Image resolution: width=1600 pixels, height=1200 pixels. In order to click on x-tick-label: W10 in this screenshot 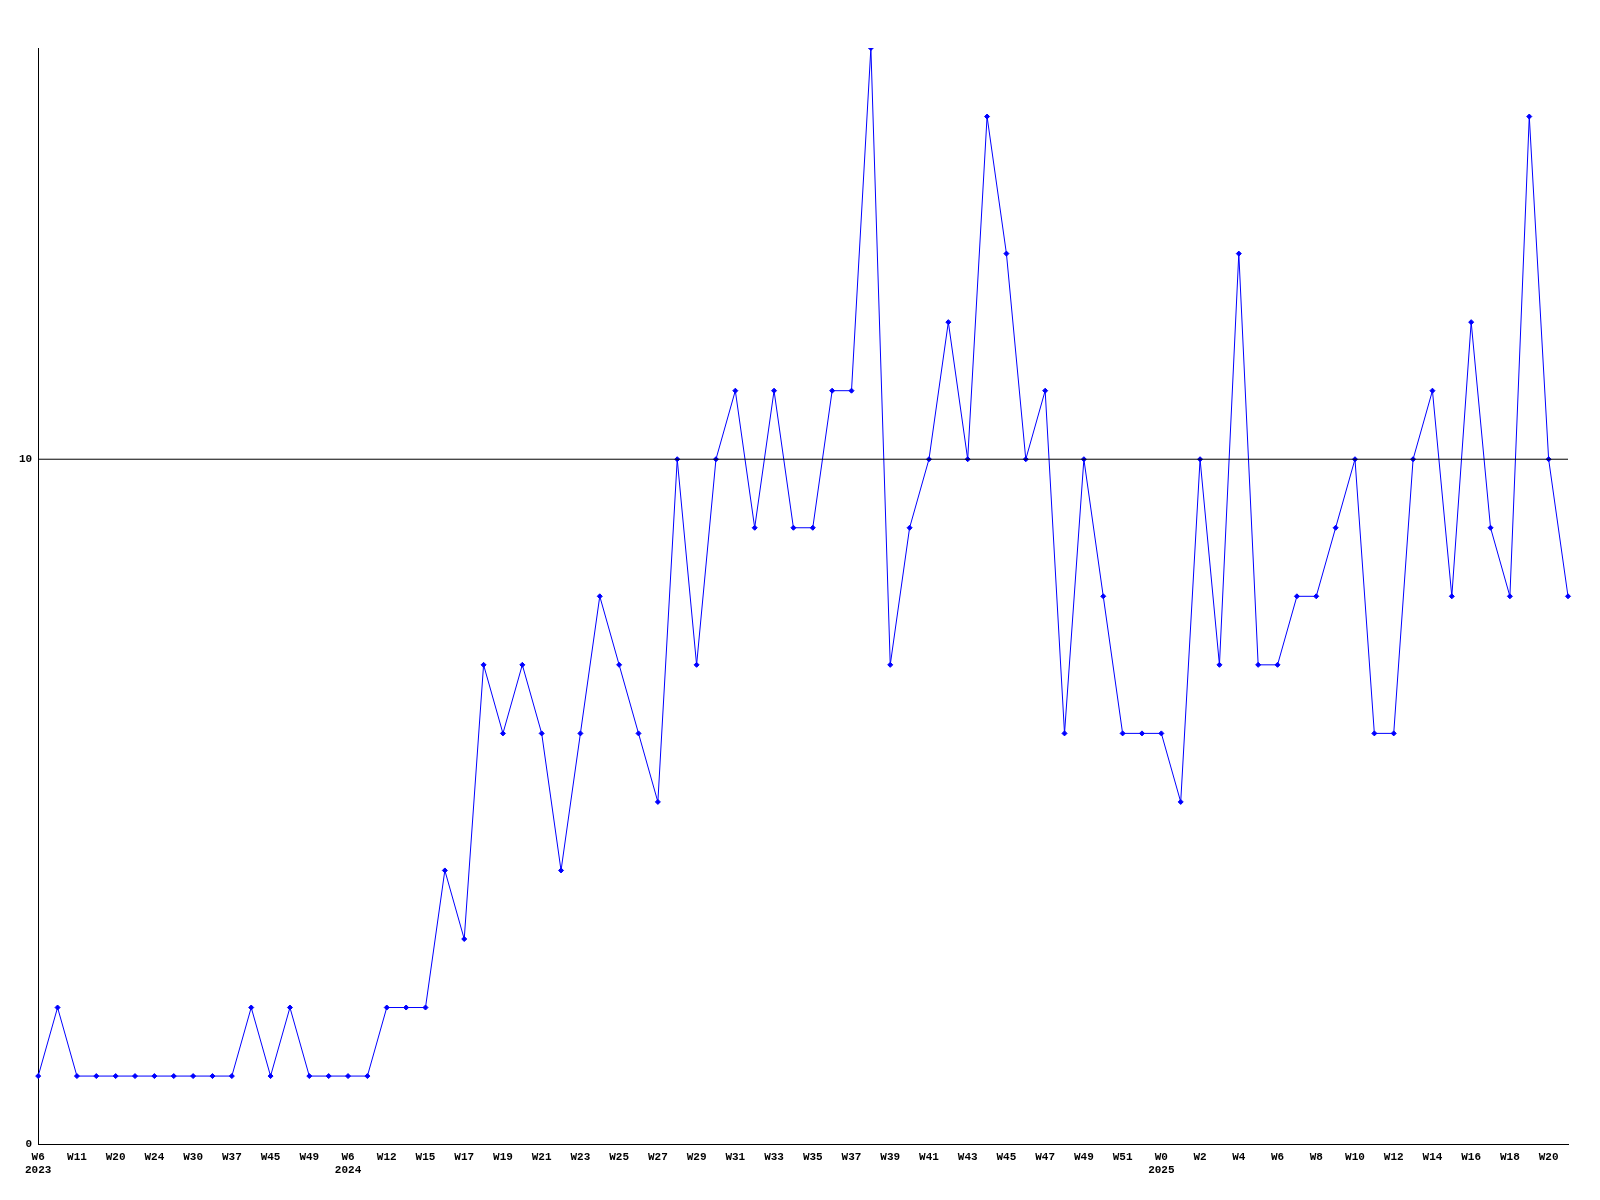, I will do `click(1355, 1156)`.